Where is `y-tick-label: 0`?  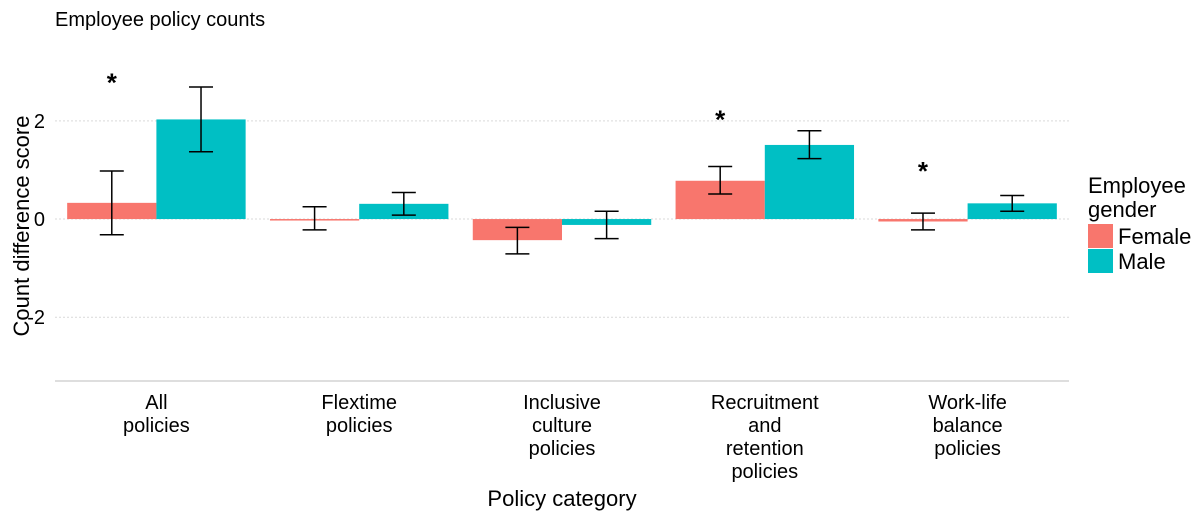 y-tick-label: 0 is located at coordinates (39, 220).